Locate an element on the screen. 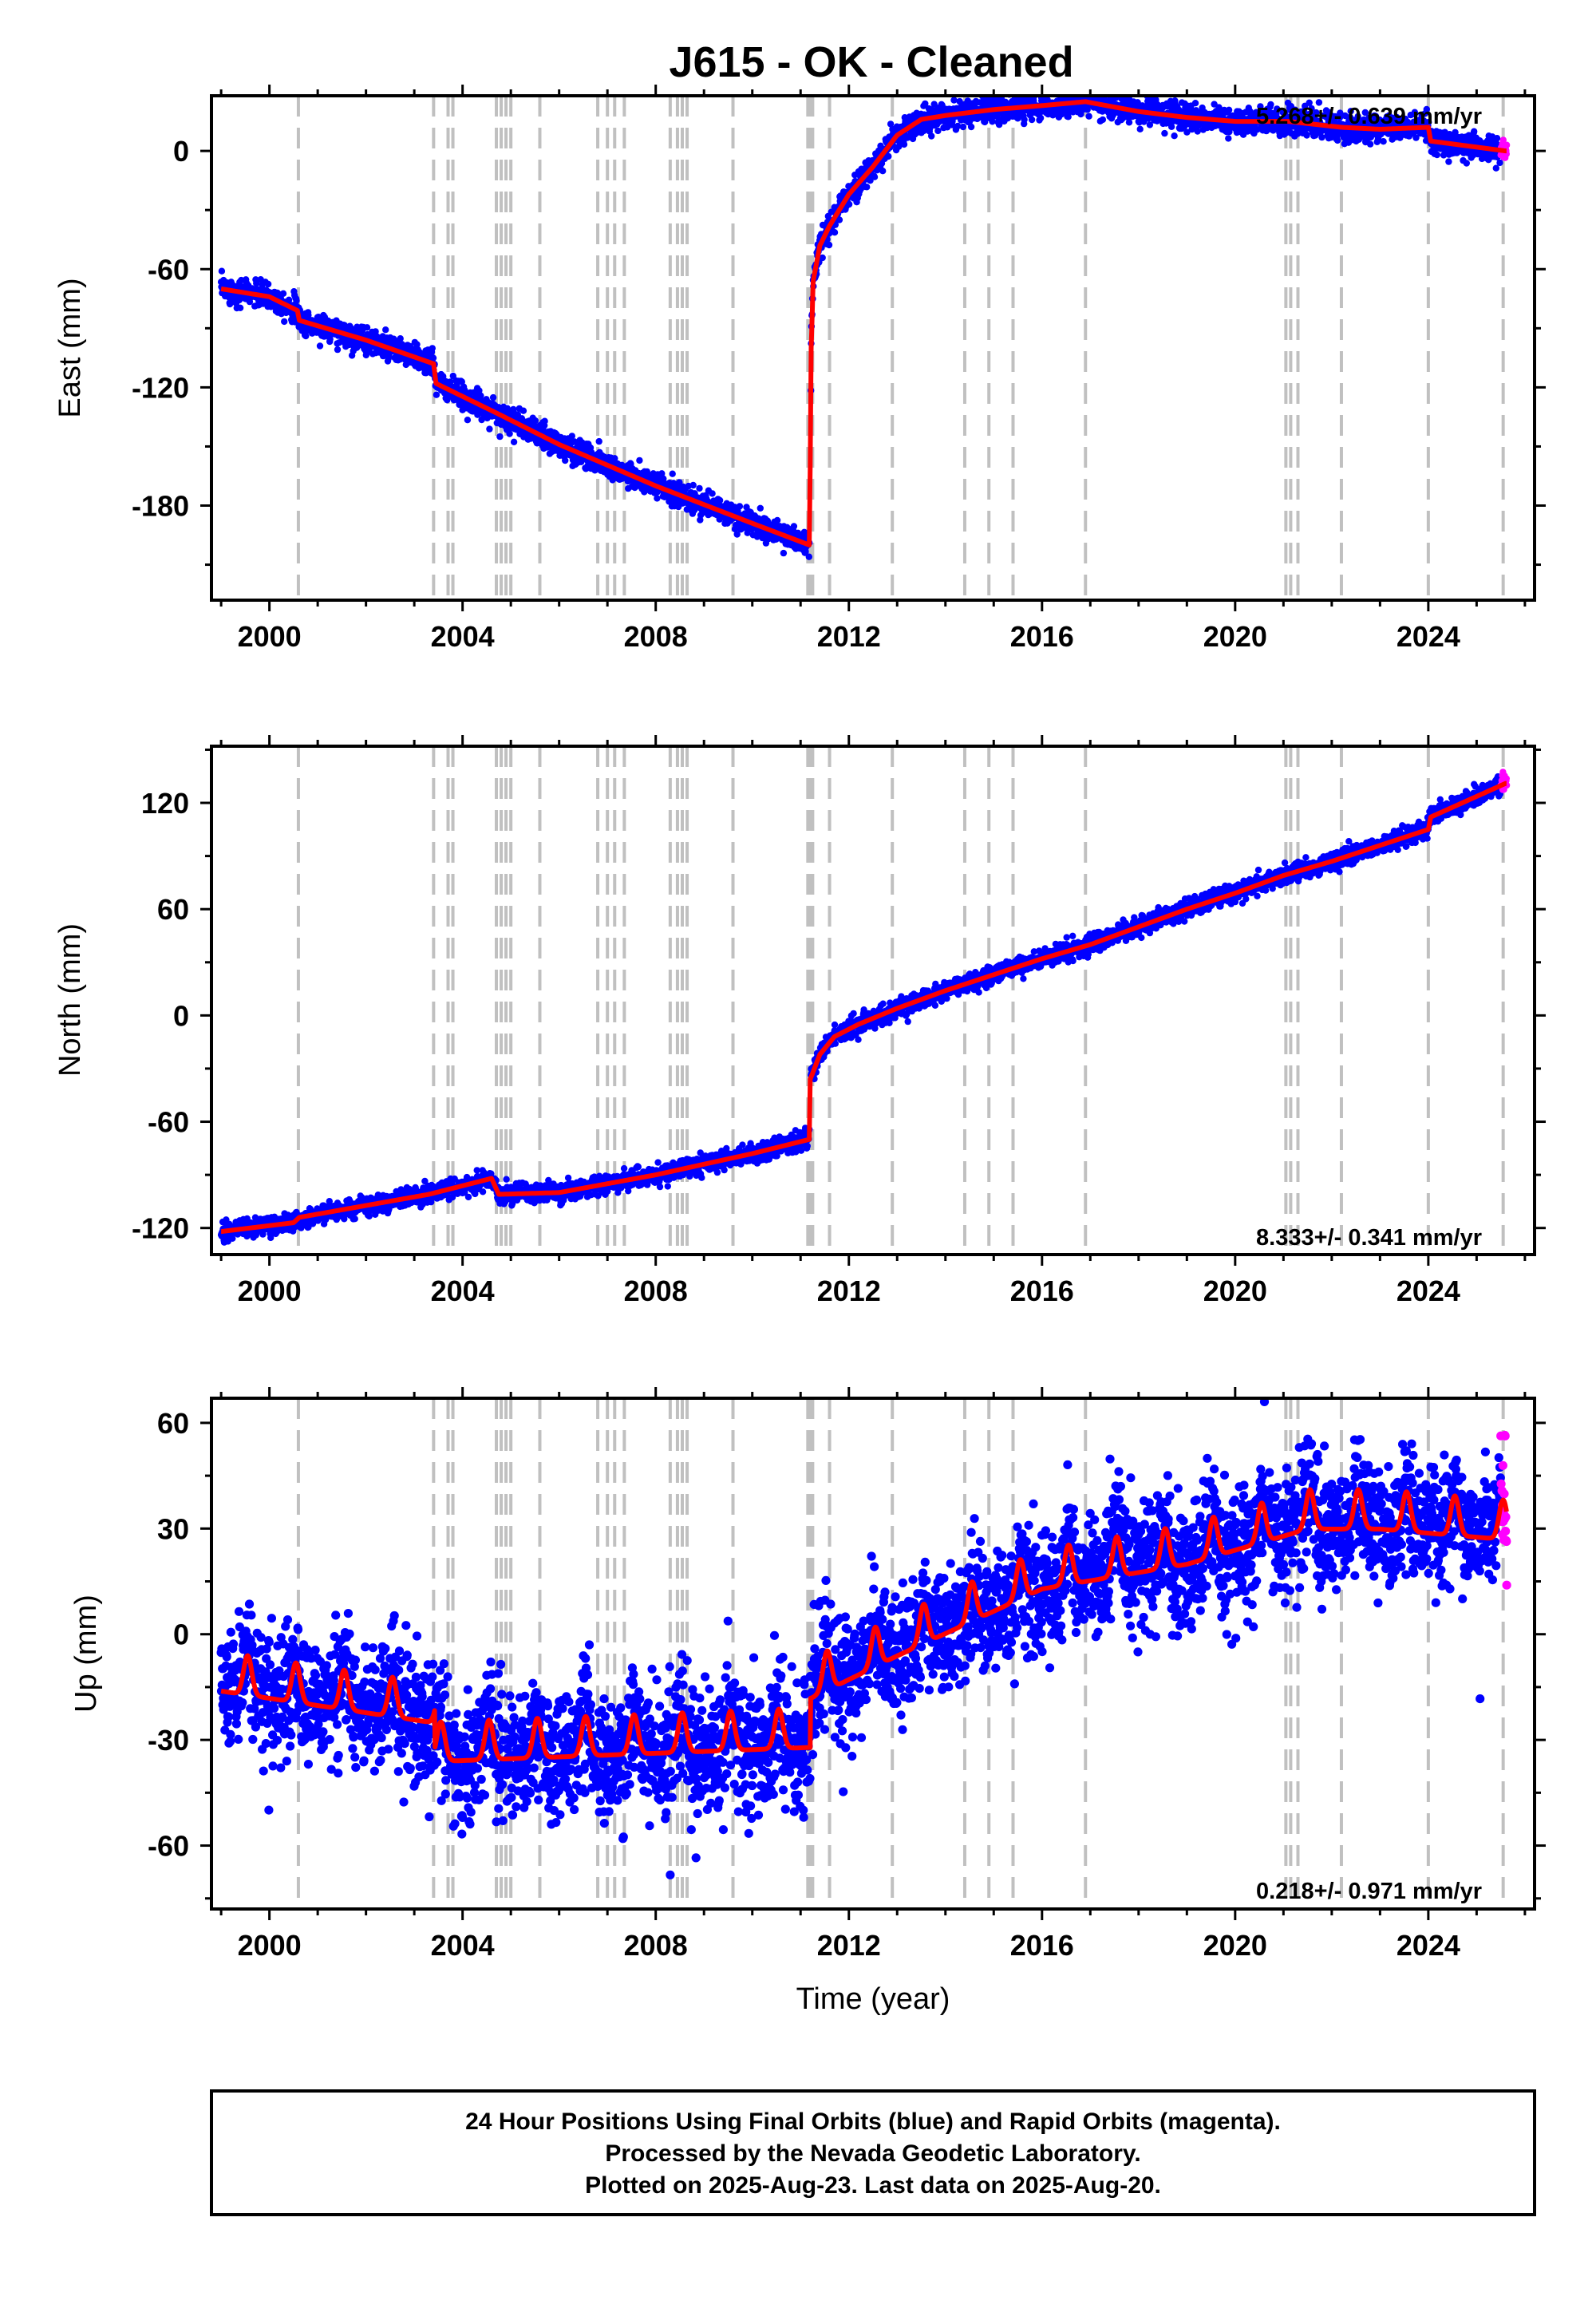  x-tick-label: 2024 is located at coordinates (1428, 636).